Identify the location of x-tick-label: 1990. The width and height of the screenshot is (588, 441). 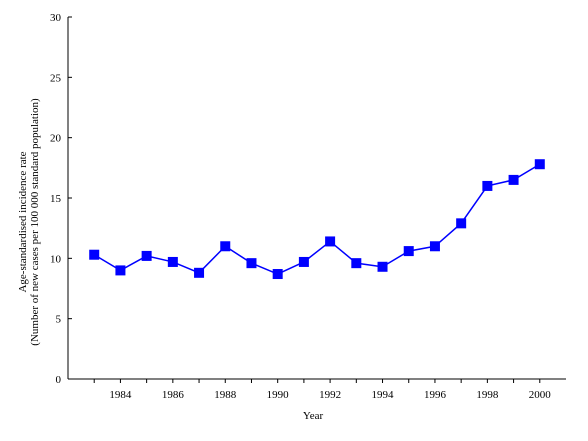
(278, 395).